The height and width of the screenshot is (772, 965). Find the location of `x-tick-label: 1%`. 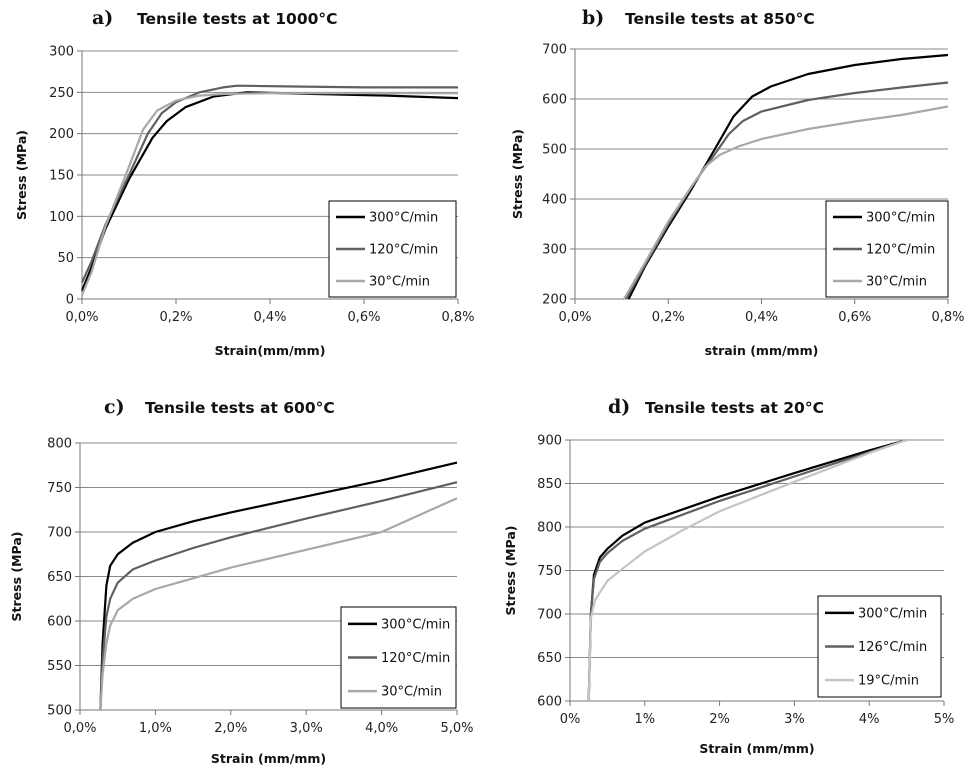

x-tick-label: 1% is located at coordinates (644, 719).